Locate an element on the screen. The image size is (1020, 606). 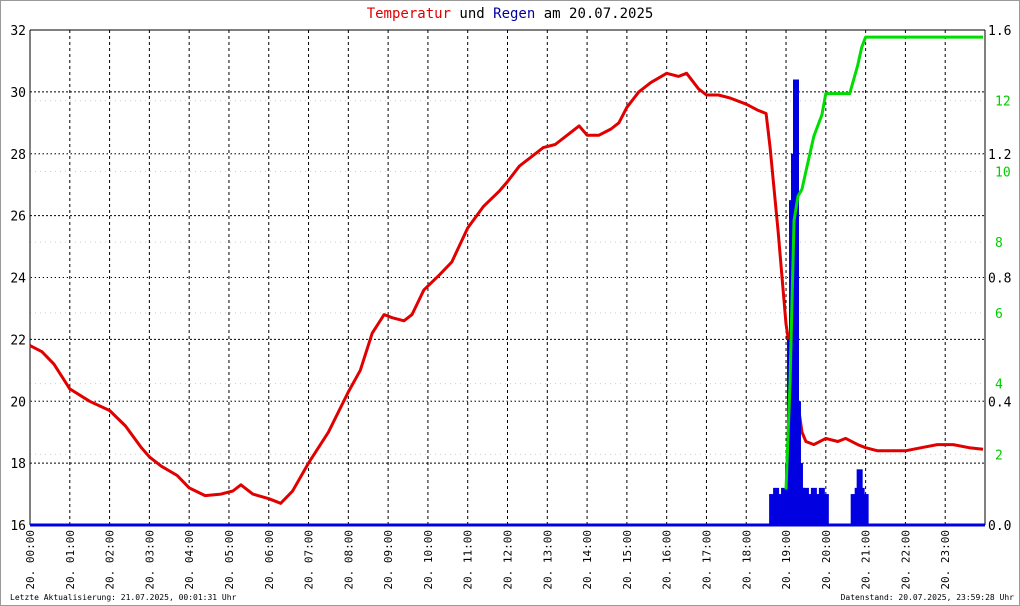
x-tick-label: 20. 07:00 is located at coordinates (309, 560).